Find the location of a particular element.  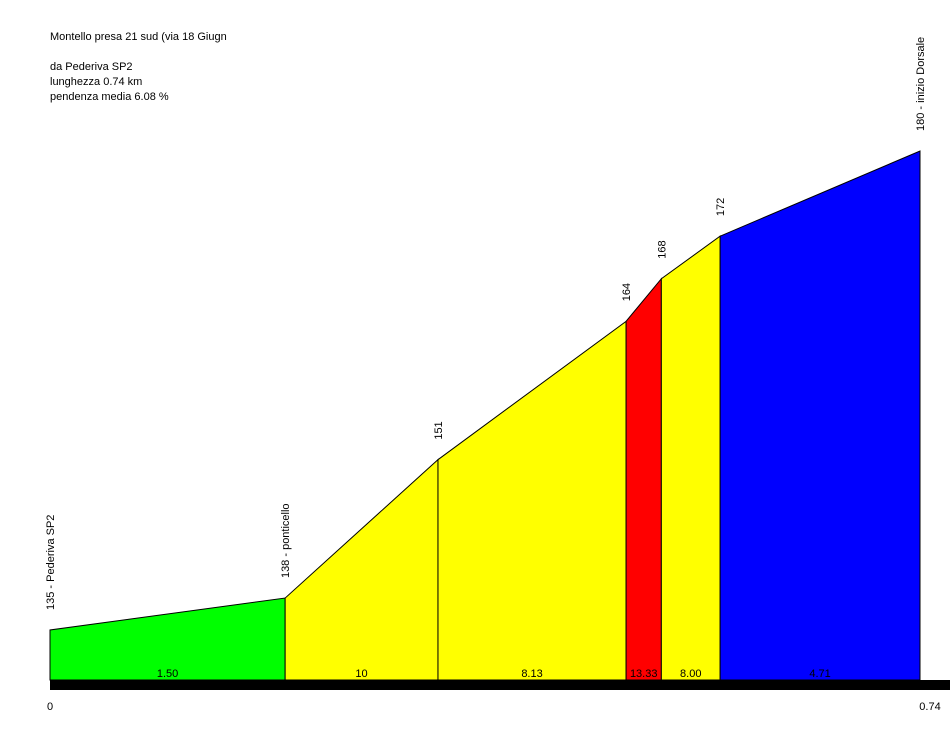

elevation-label: 135 - Pederiva SP2 is located at coordinates (51, 562).